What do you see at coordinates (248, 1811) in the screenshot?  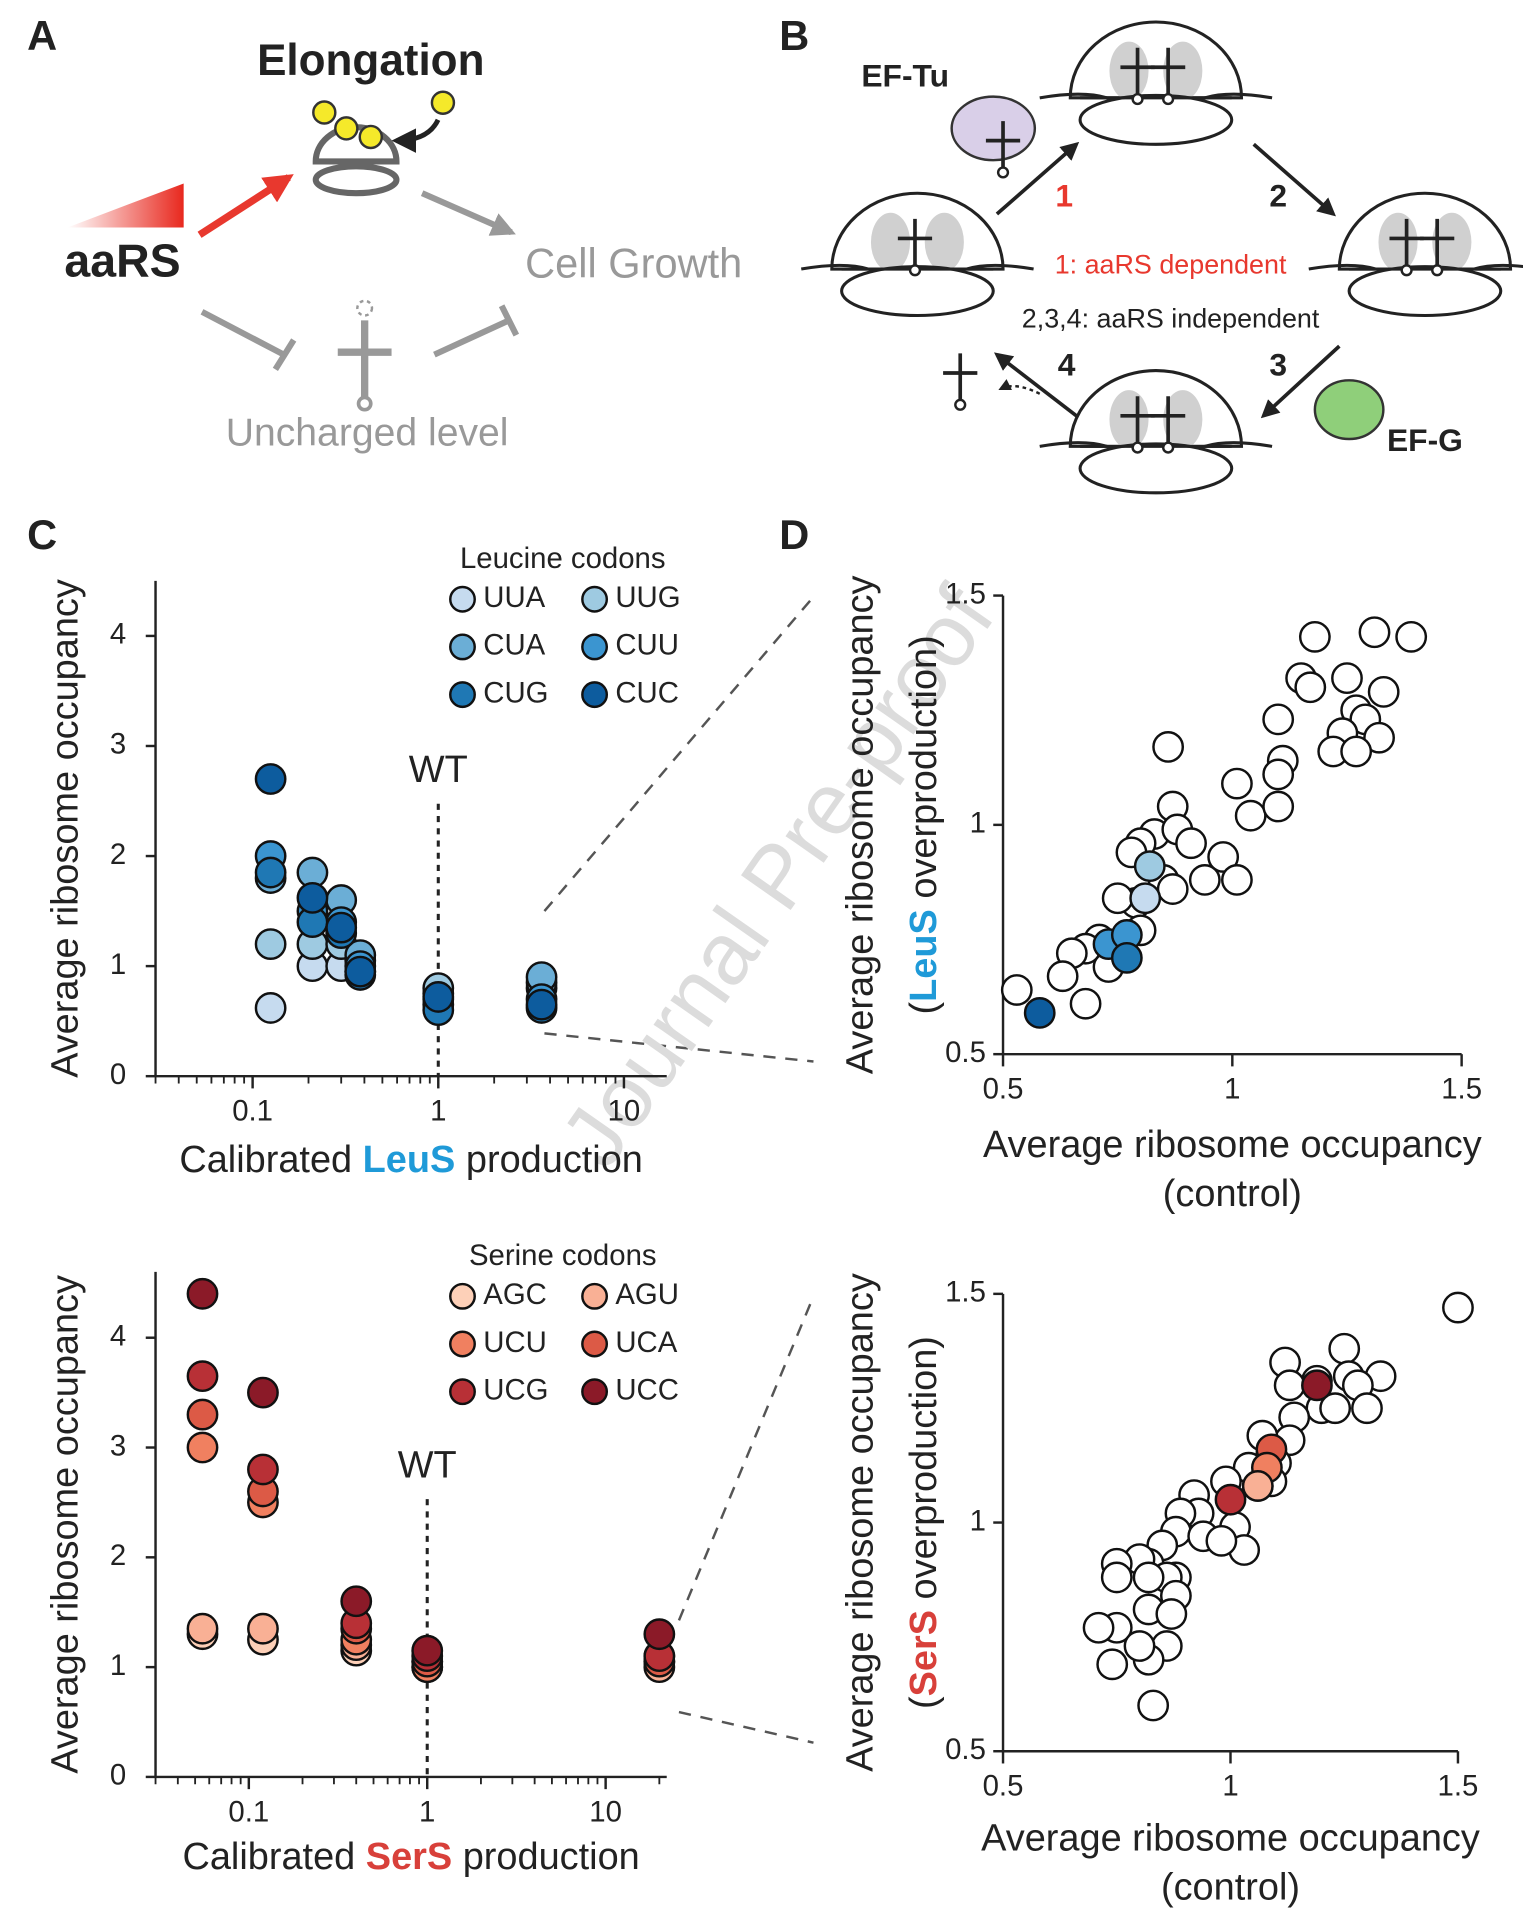 I see `x-tick-label: 0.1` at bounding box center [248, 1811].